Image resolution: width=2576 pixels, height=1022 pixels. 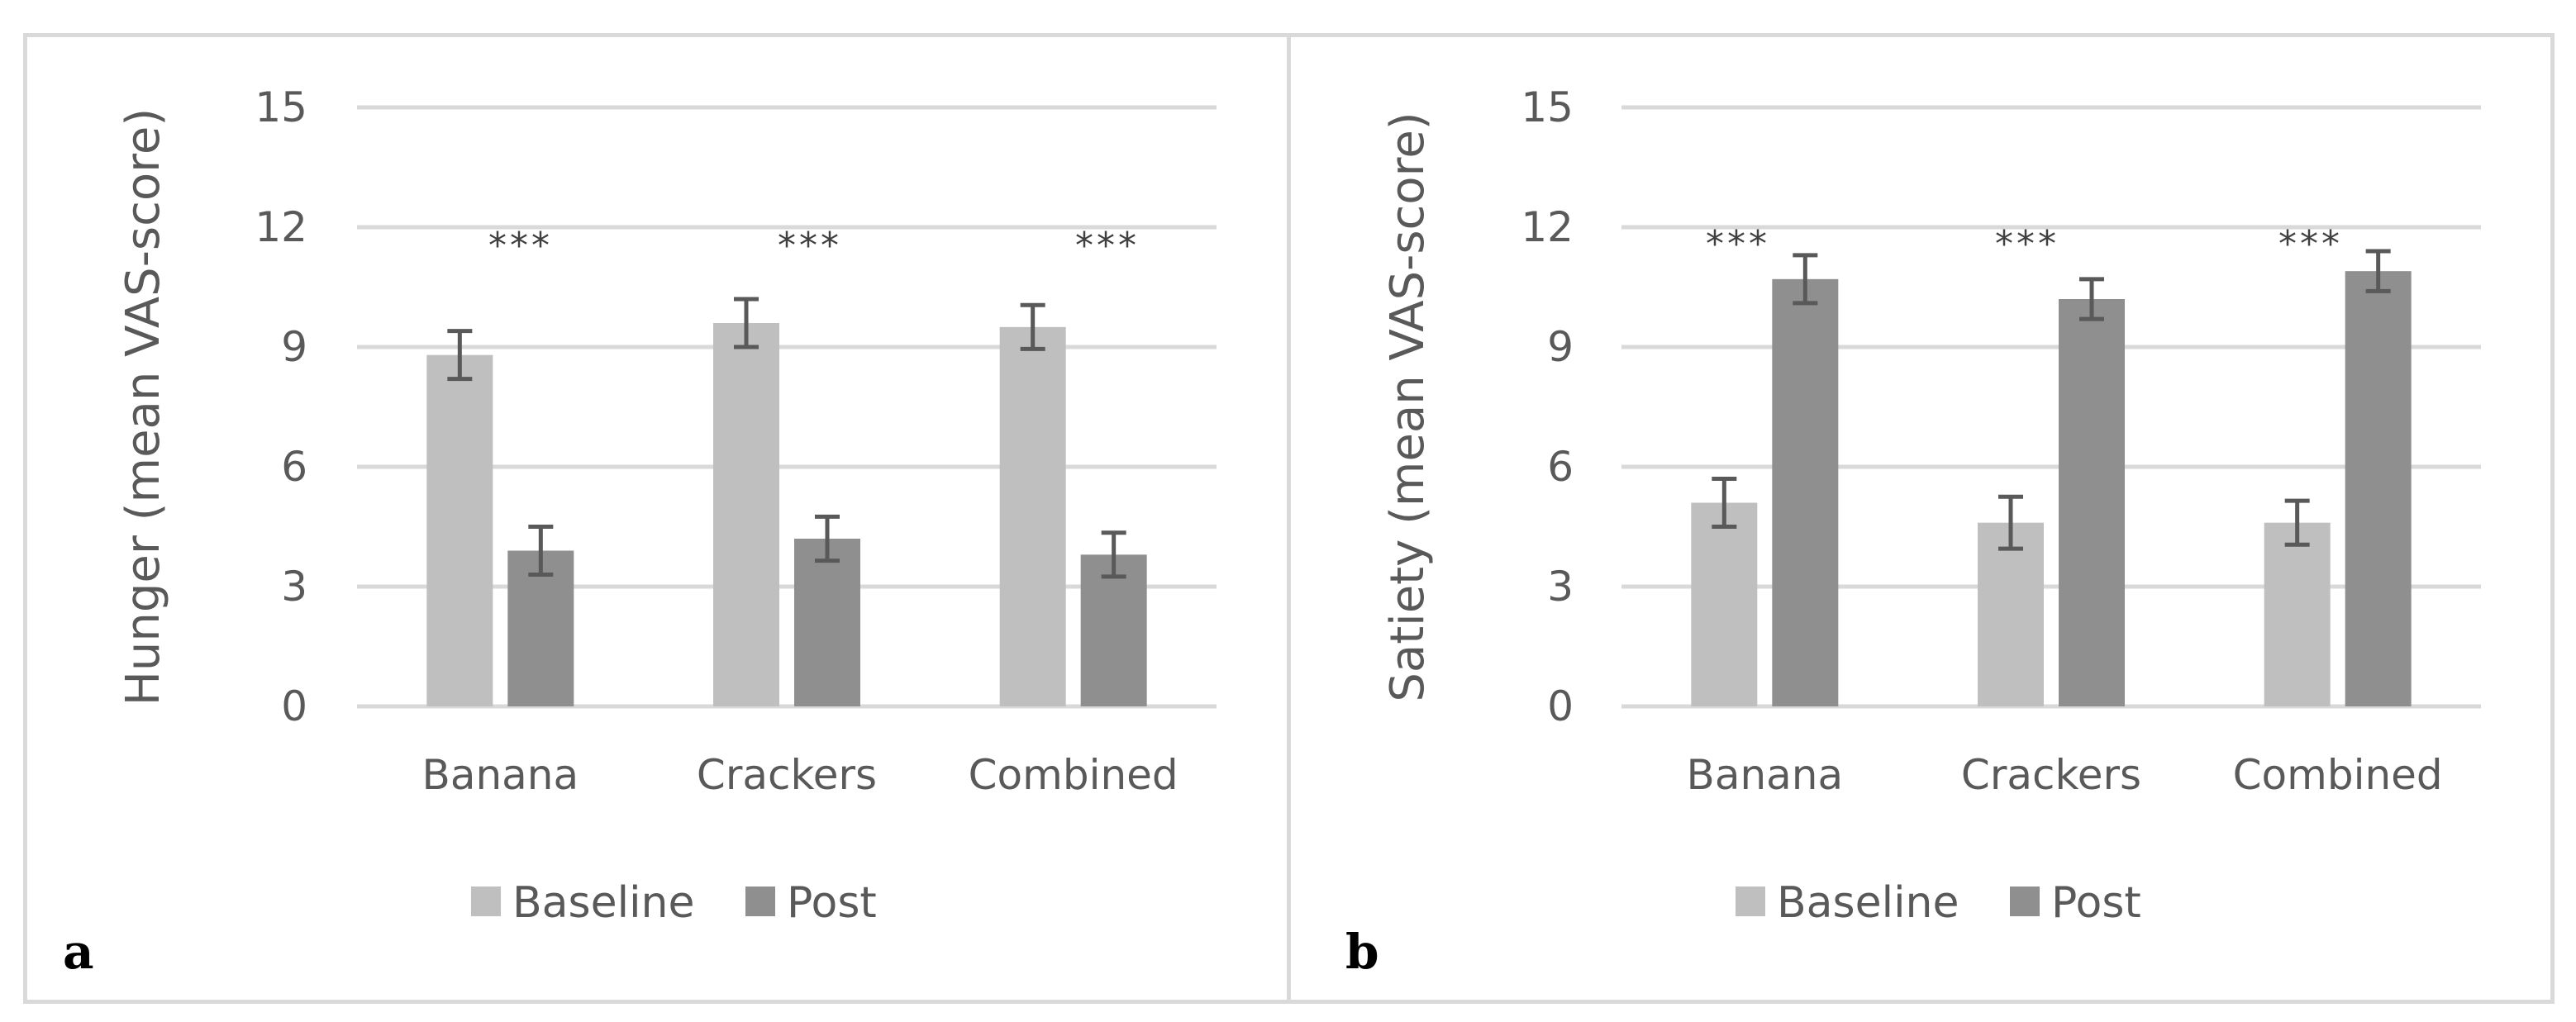 I want to click on bar-post-banana, so click(x=1806, y=492).